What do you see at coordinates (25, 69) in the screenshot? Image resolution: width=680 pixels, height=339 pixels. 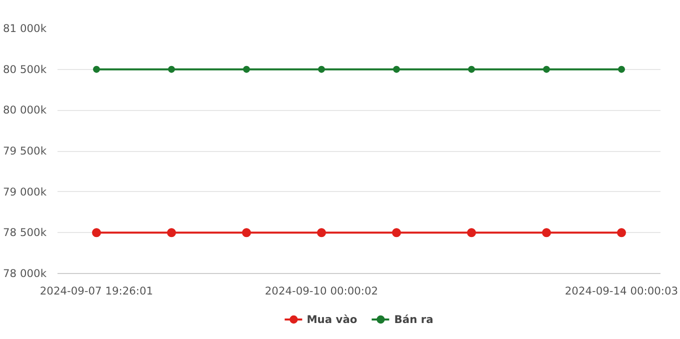 I see `y-tick-label: 80 500k` at bounding box center [25, 69].